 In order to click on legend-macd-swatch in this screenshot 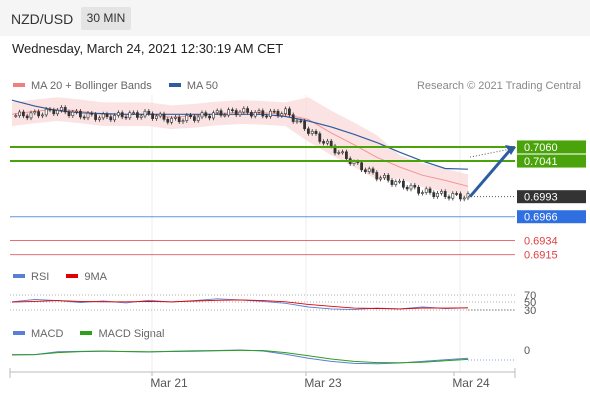, I will do `click(19, 333)`.